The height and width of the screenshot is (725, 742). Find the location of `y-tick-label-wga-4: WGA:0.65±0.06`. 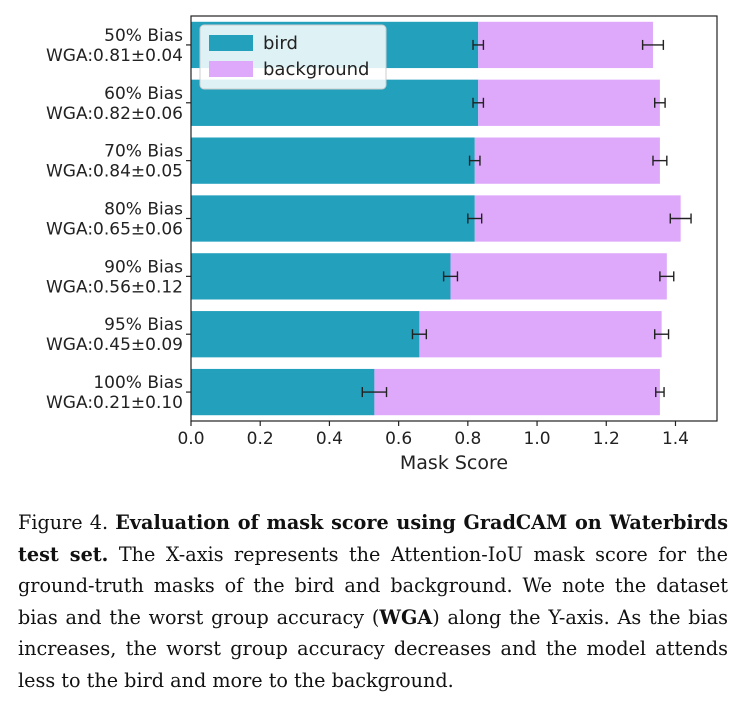

y-tick-label-wga-4: WGA:0.65±0.06 is located at coordinates (114, 230).